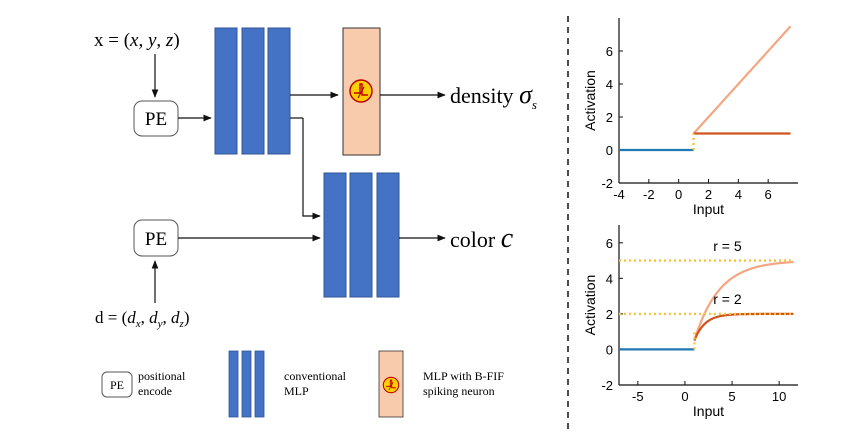 The height and width of the screenshot is (435, 850). Describe the element at coordinates (768, 194) in the screenshot. I see `x-tick-label: 6` at that location.